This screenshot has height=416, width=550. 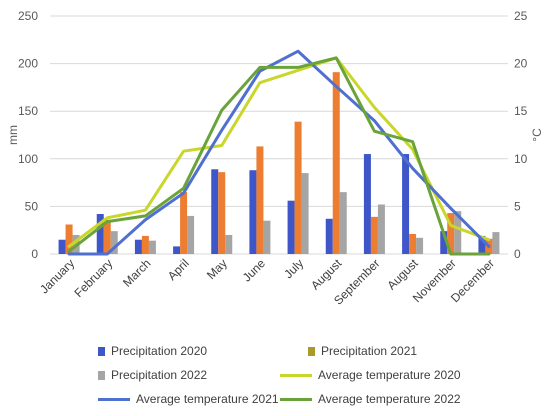 What do you see at coordinates (32, 206) in the screenshot?
I see `y-left-tick-label: 50` at bounding box center [32, 206].